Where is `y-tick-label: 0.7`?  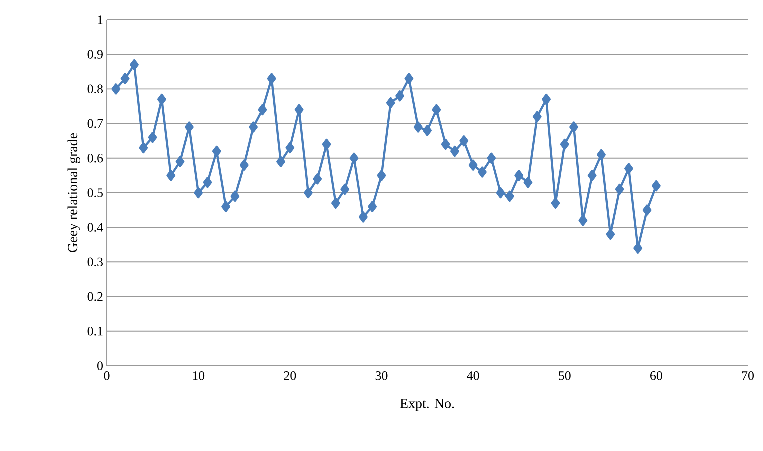
y-tick-label: 0.7 is located at coordinates (96, 123).